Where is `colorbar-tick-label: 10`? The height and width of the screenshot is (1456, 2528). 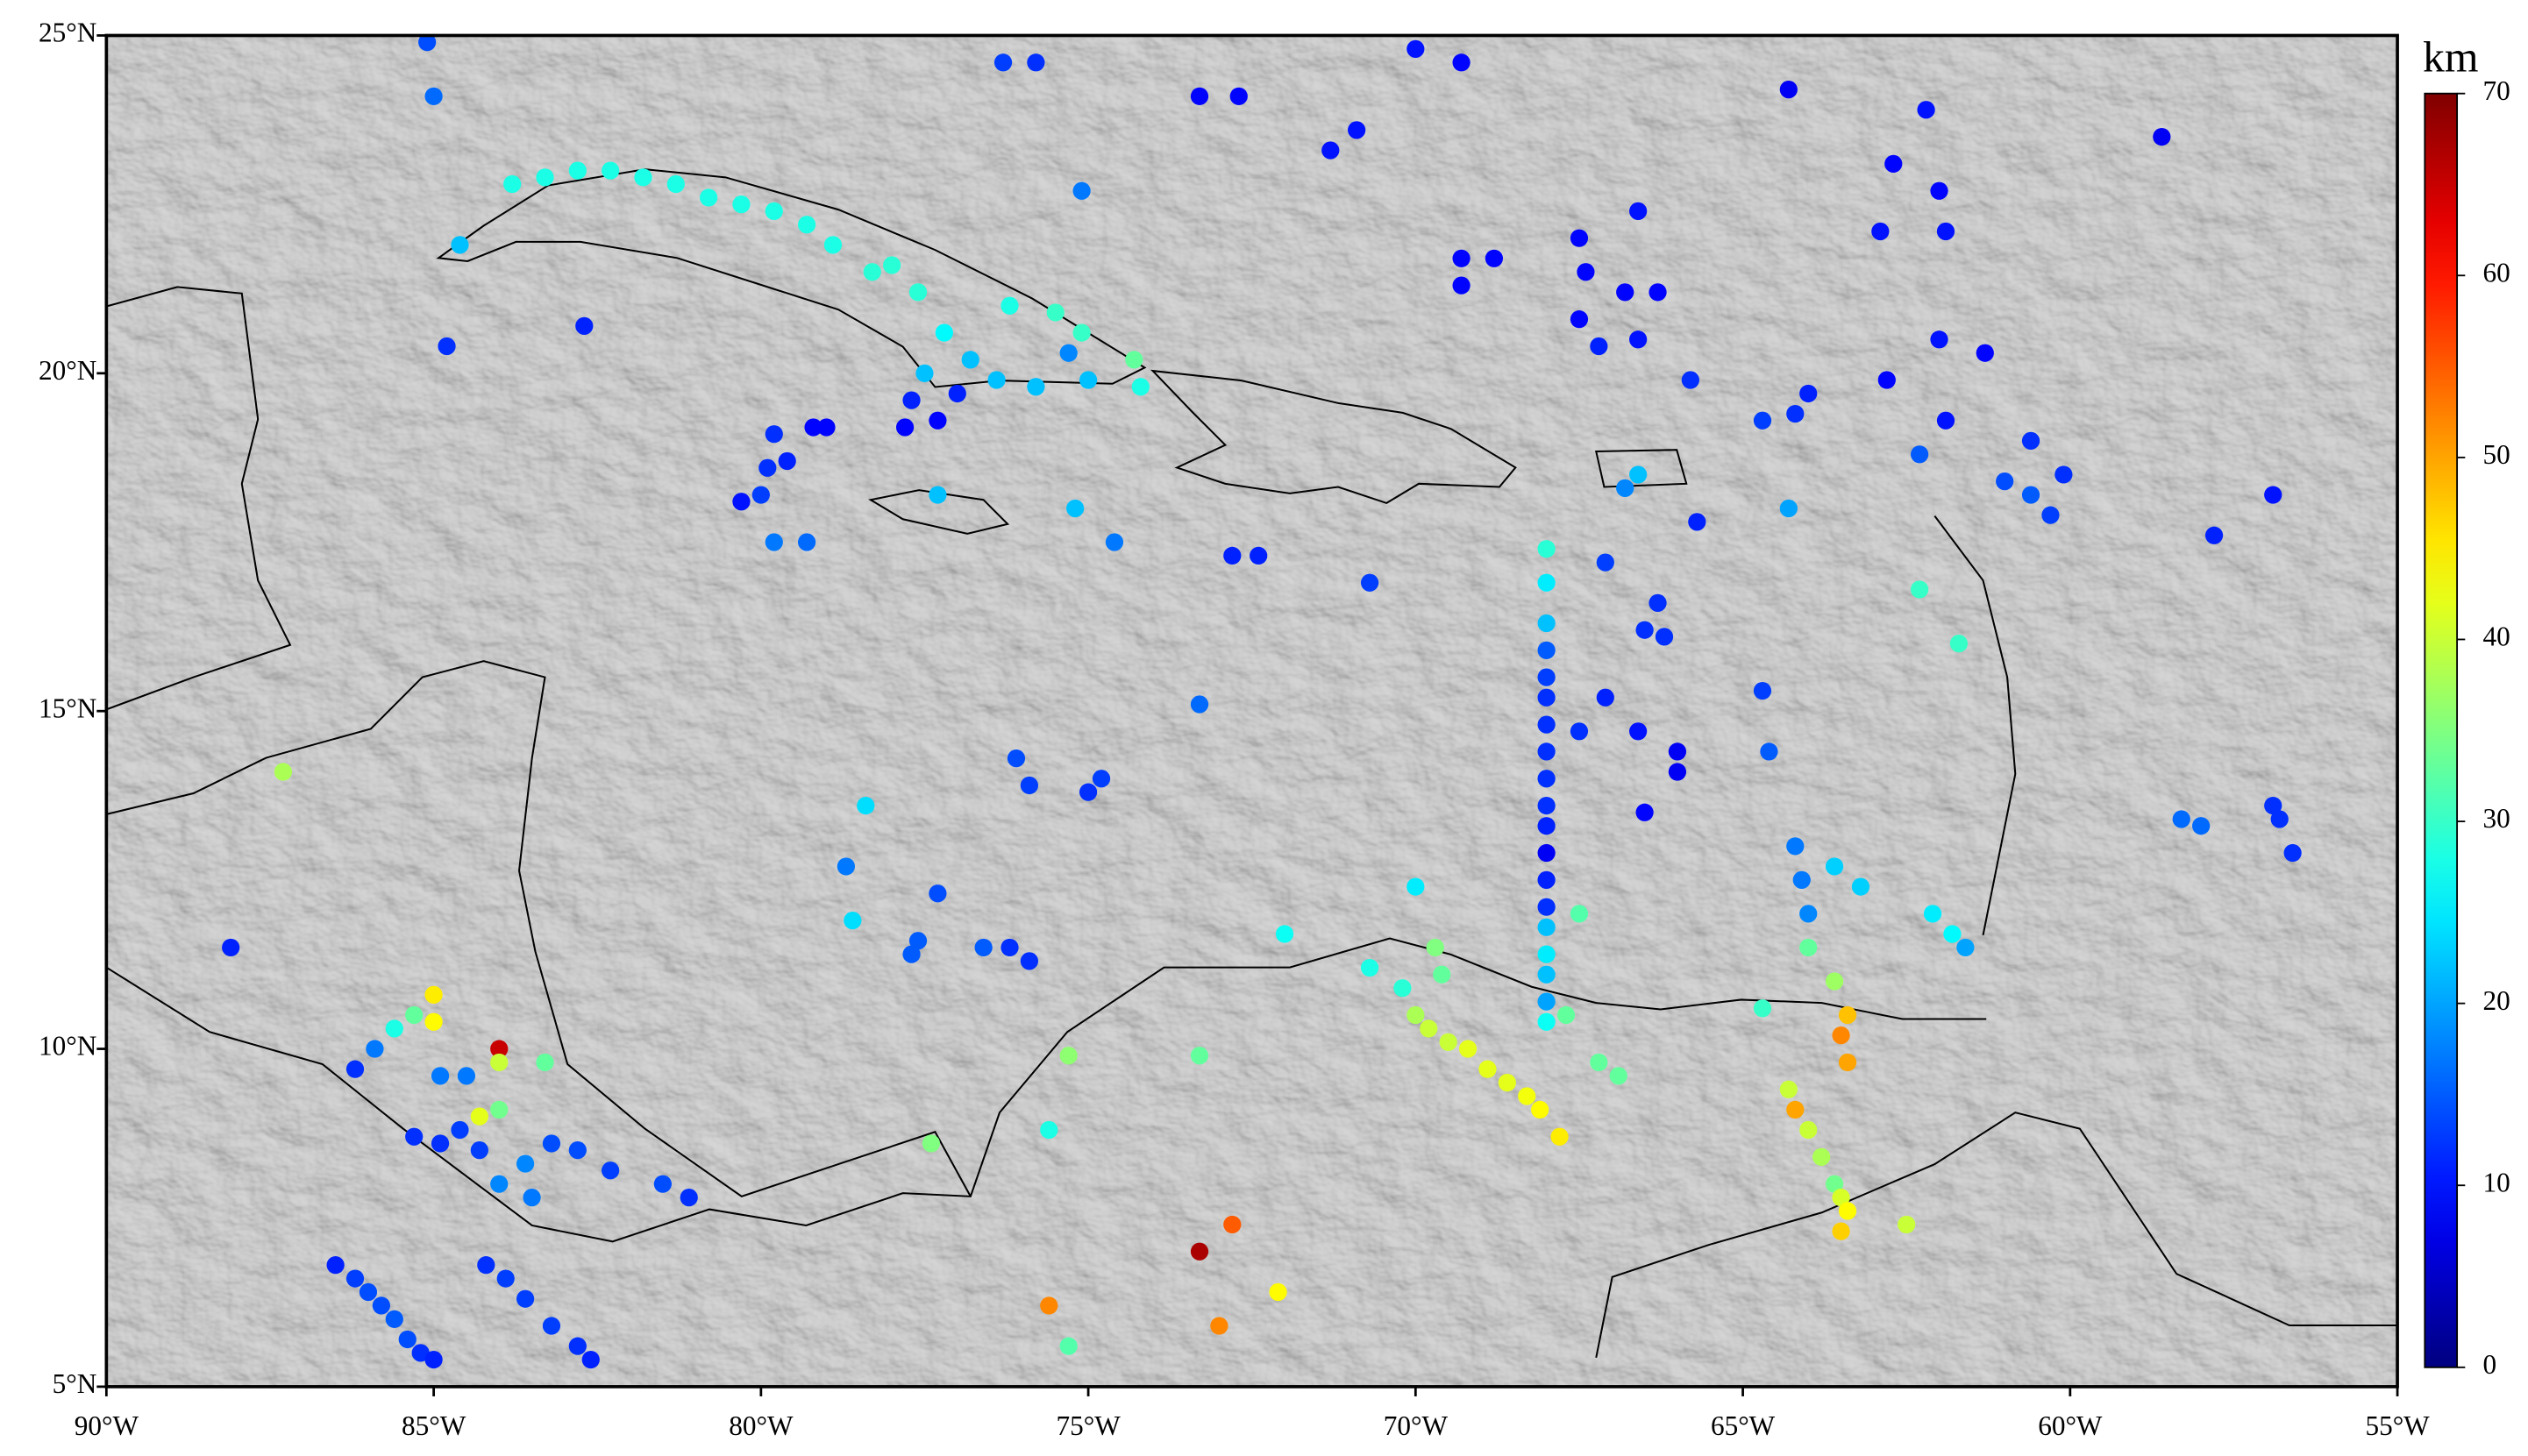 colorbar-tick-label: 10 is located at coordinates (2496, 1182).